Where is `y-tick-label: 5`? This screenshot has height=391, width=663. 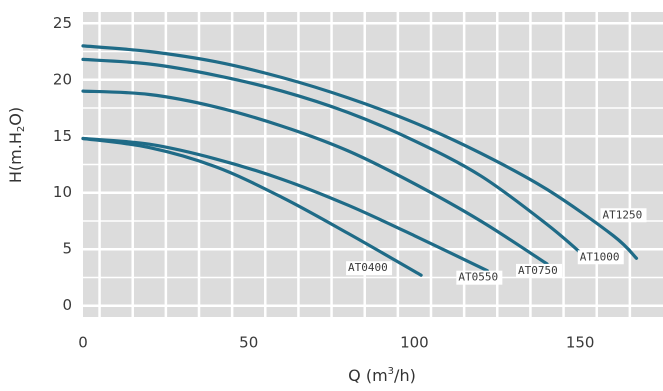 y-tick-label: 5 is located at coordinates (67, 249).